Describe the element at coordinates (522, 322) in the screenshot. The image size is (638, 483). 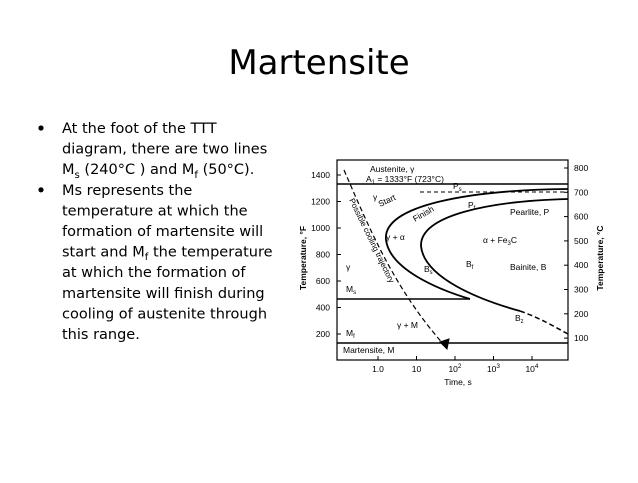
I see `subscript: z` at that location.